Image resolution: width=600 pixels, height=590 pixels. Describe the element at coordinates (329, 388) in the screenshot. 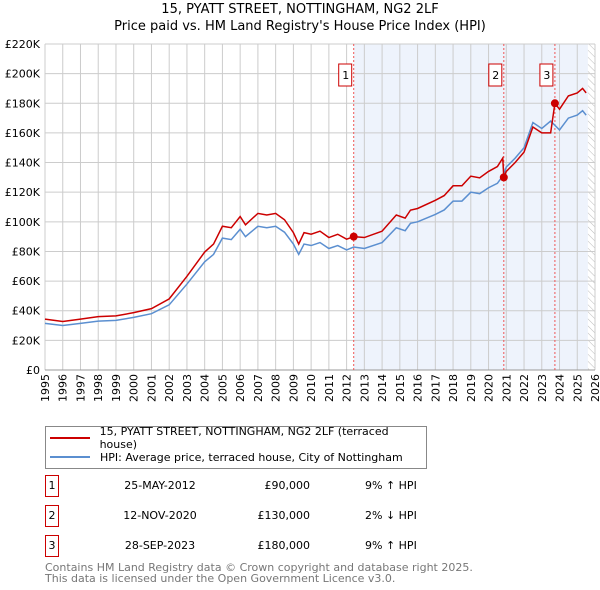

I see `x-tick-label: 2011` at that location.